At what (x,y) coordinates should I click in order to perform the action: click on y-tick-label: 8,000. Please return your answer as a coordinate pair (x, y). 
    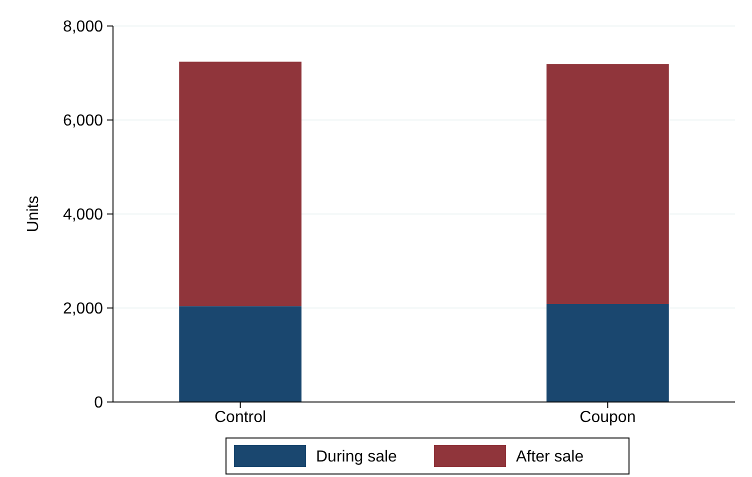
    Looking at the image, I should click on (83, 27).